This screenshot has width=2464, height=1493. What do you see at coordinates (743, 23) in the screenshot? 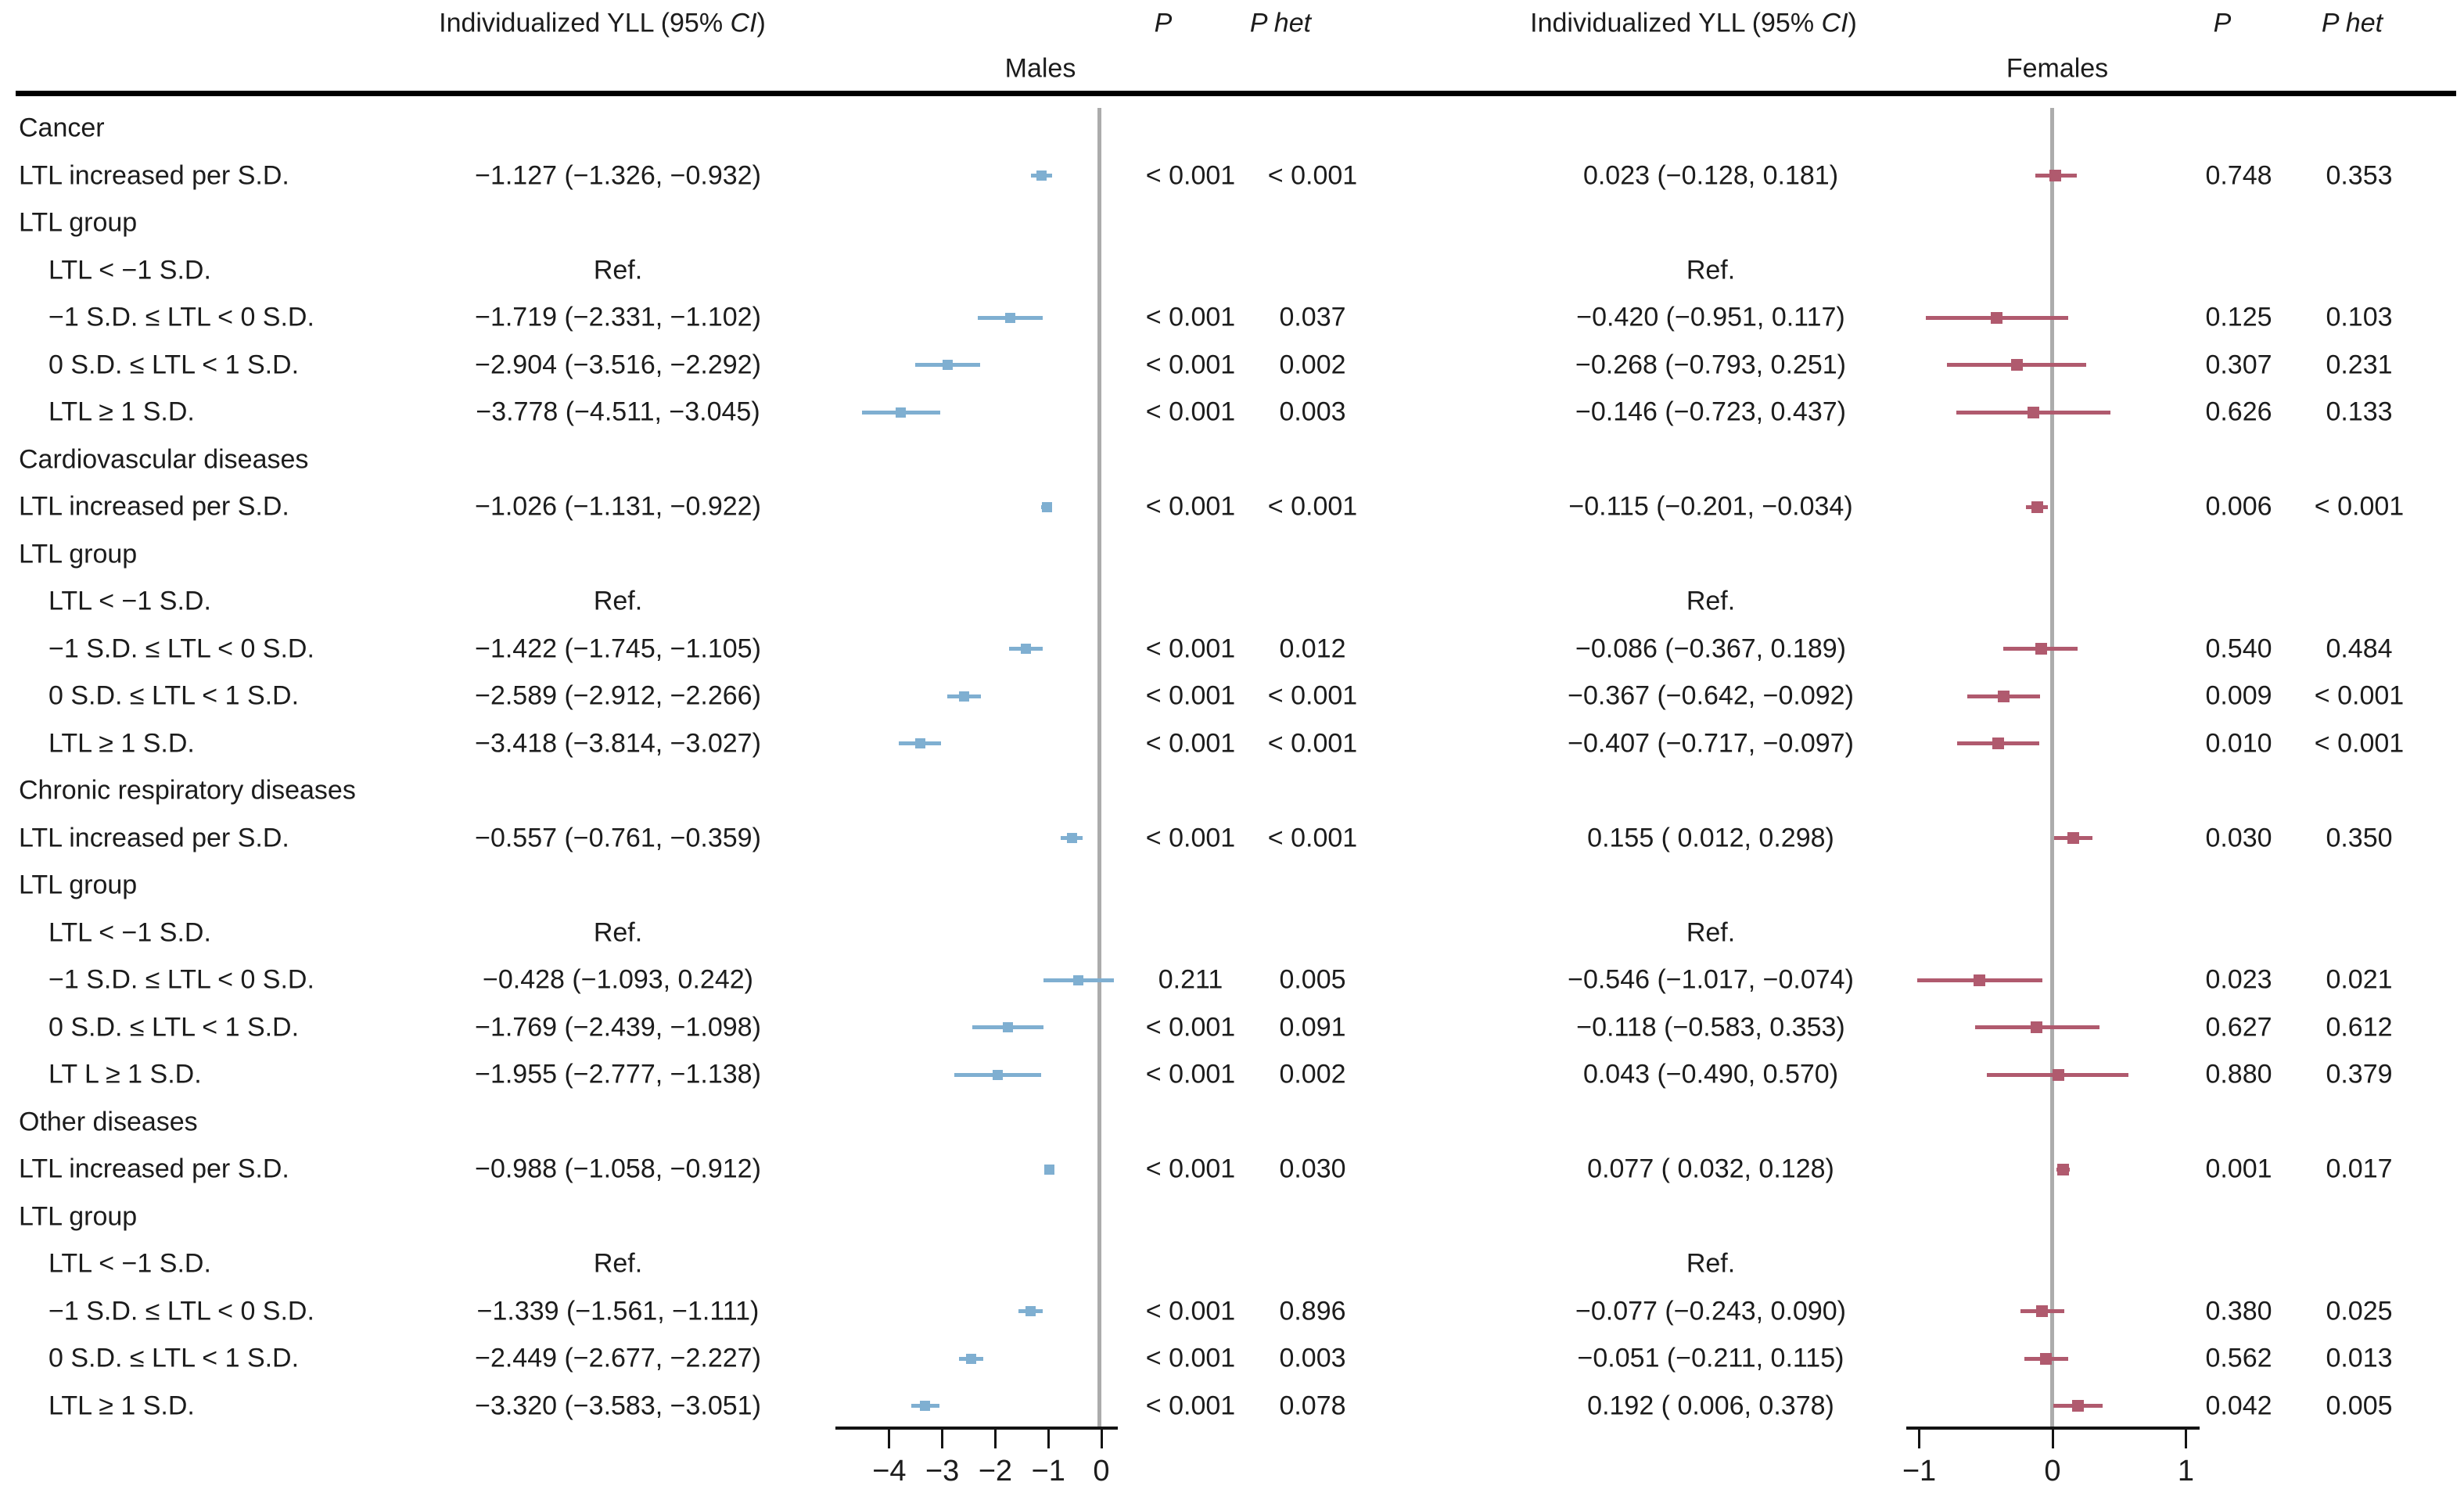
I see `male-yll-header-ci: CI` at bounding box center [743, 23].